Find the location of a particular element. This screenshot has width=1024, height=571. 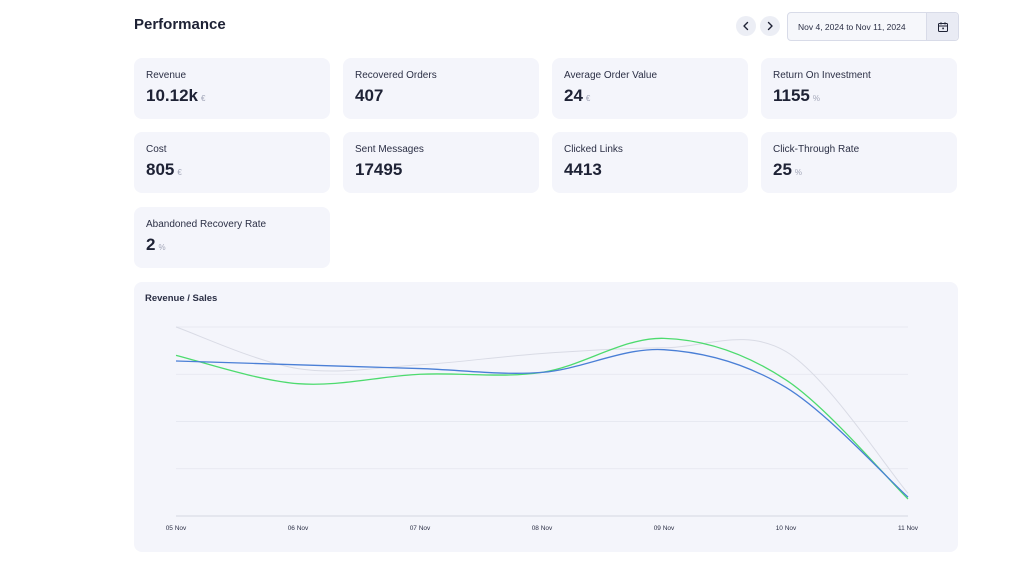

kpi-value: 24 is located at coordinates (573, 95).